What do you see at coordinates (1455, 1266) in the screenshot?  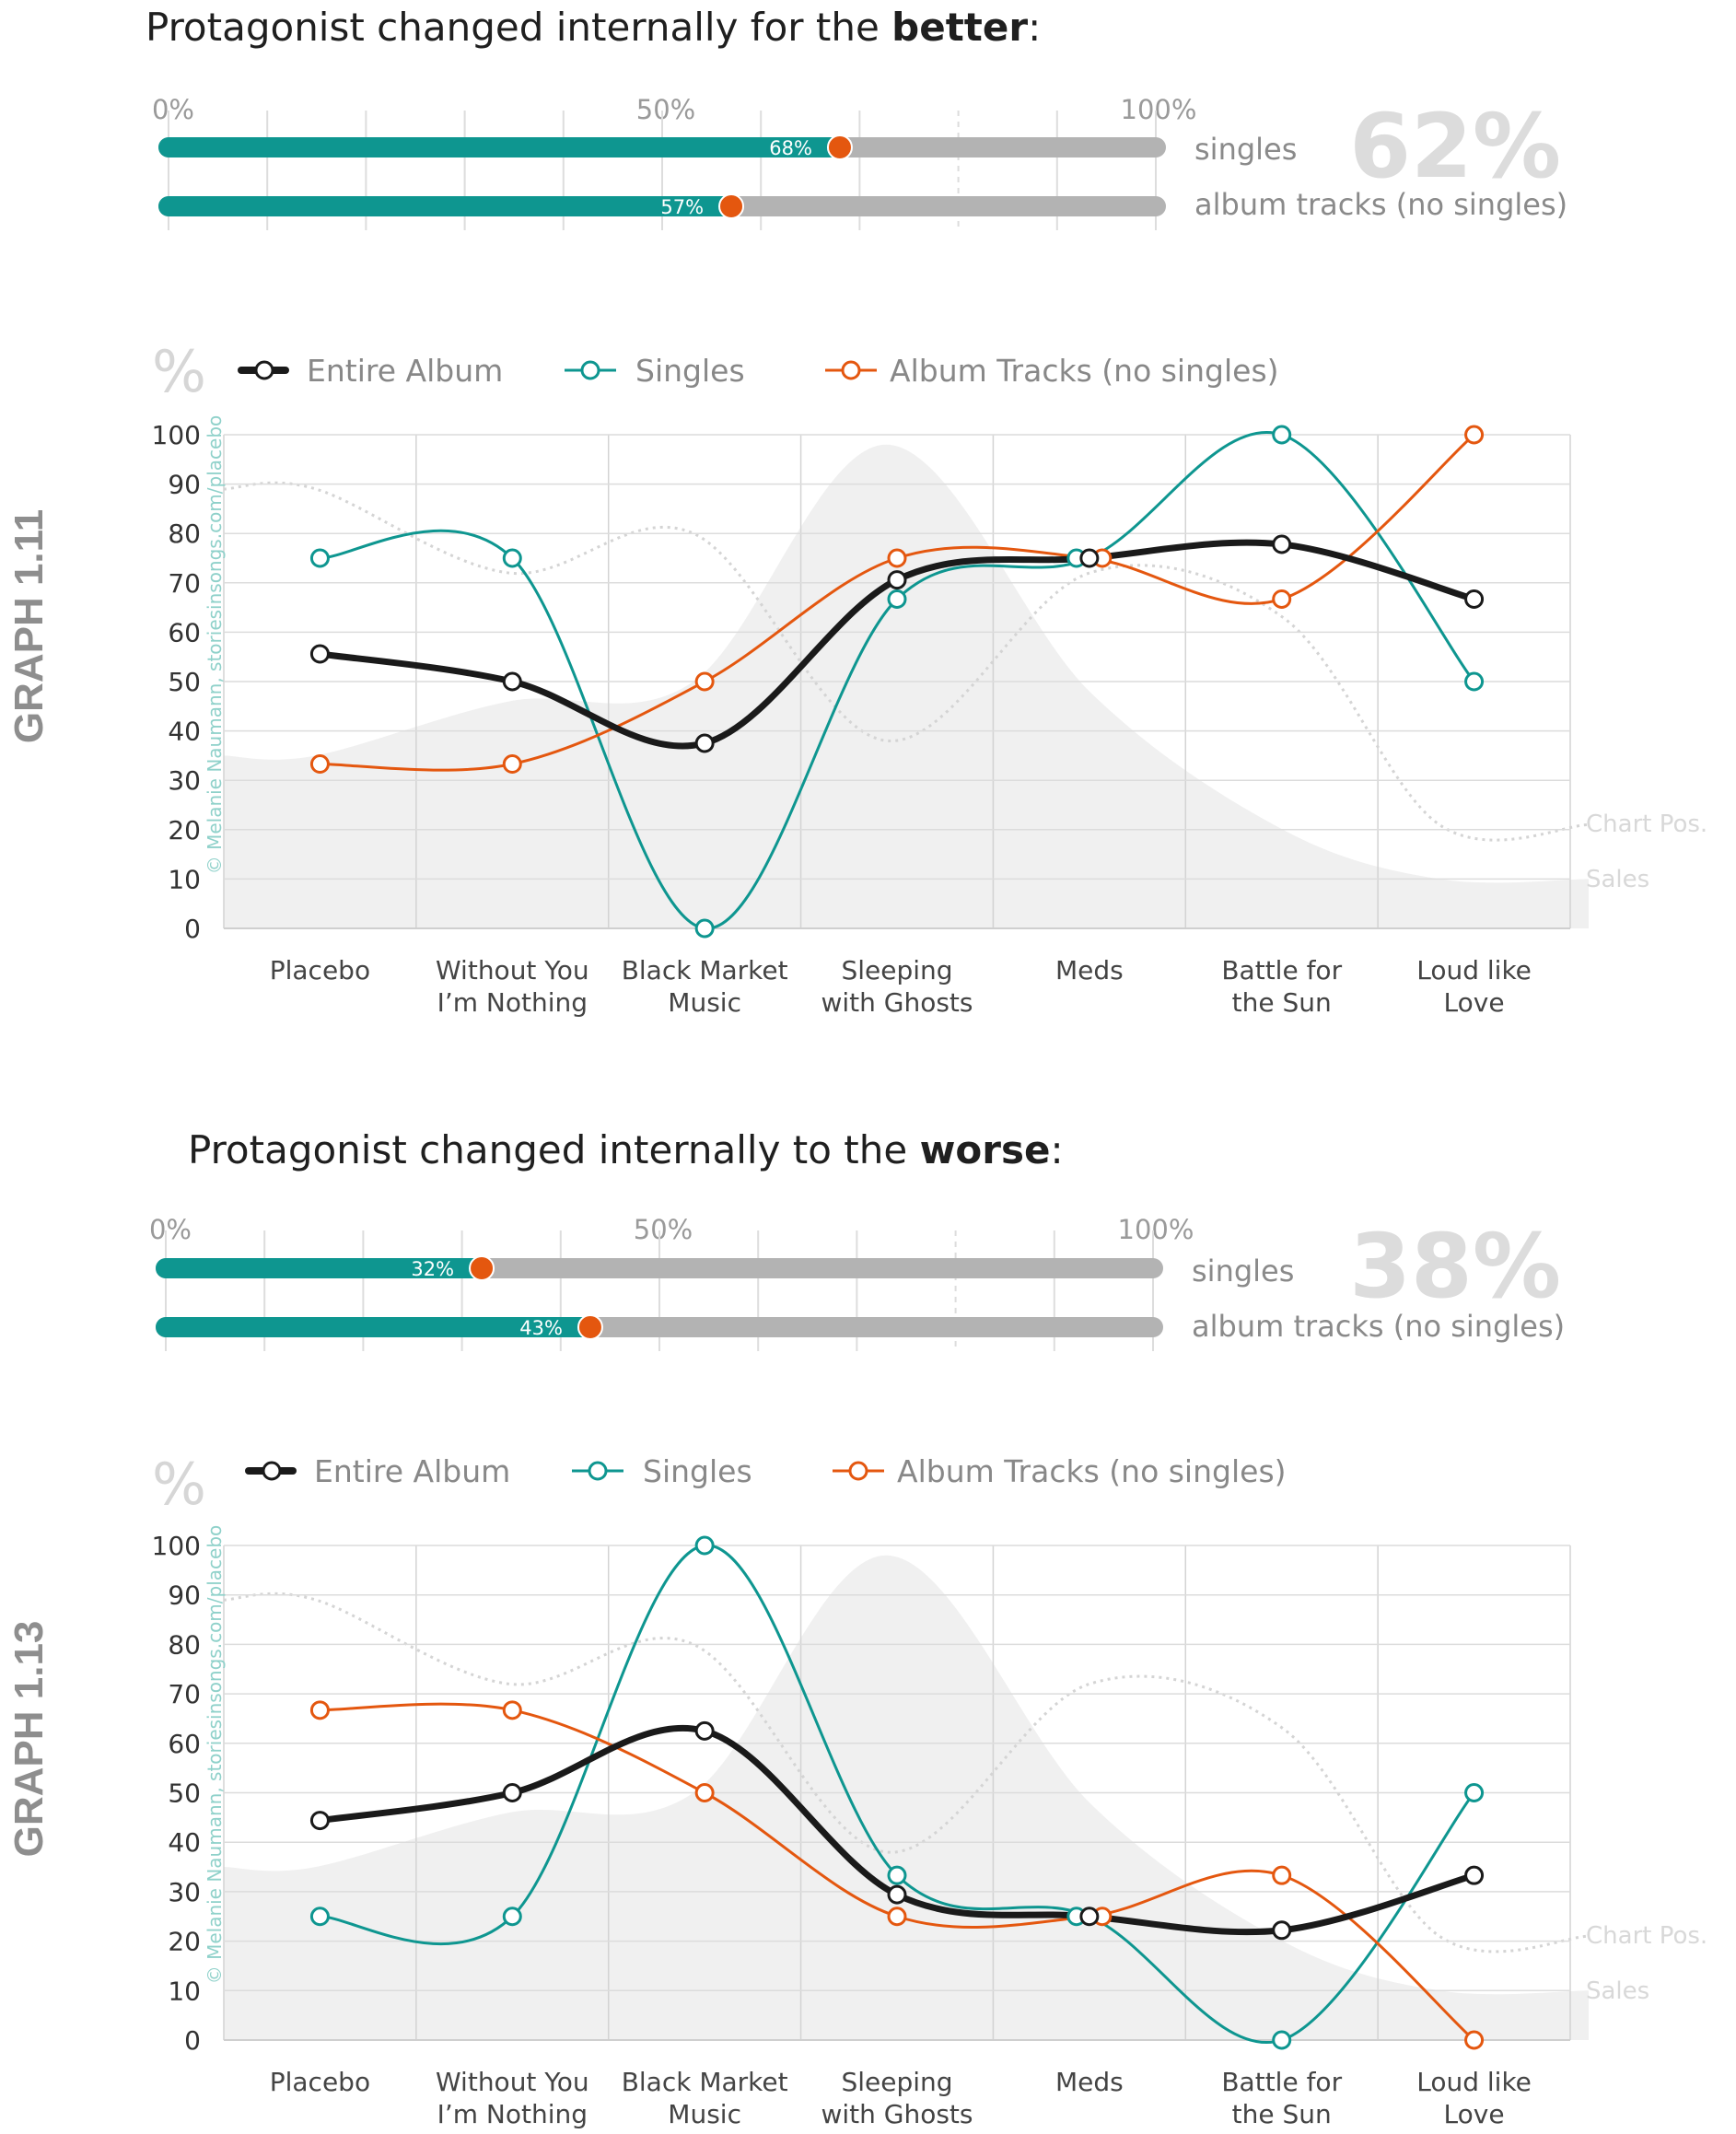 I see `big-percent: 38%` at bounding box center [1455, 1266].